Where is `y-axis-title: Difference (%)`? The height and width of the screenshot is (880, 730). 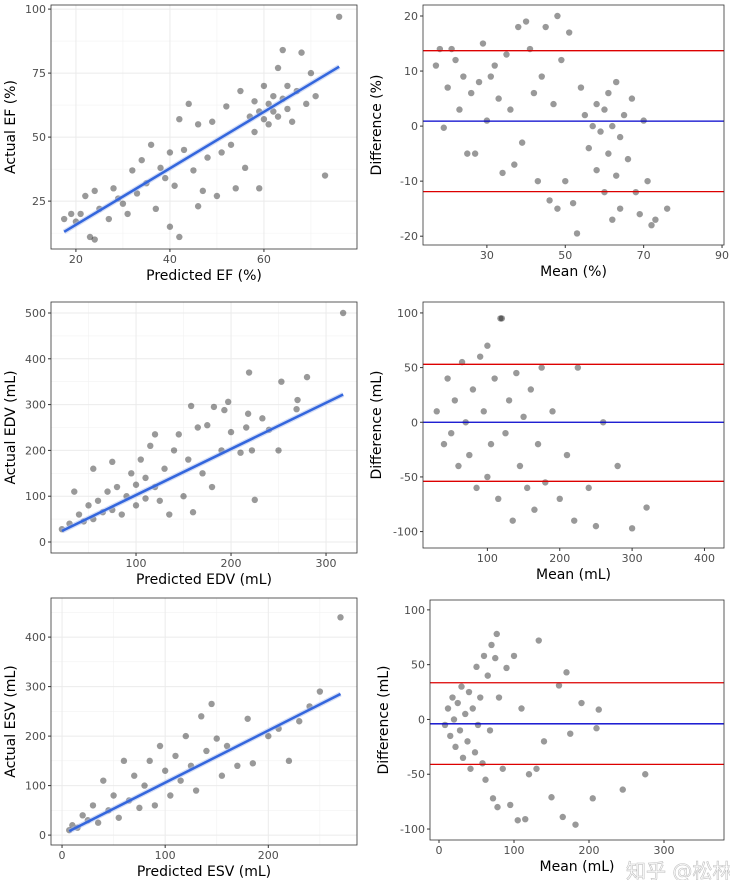 y-axis-title: Difference (%) is located at coordinates (377, 125).